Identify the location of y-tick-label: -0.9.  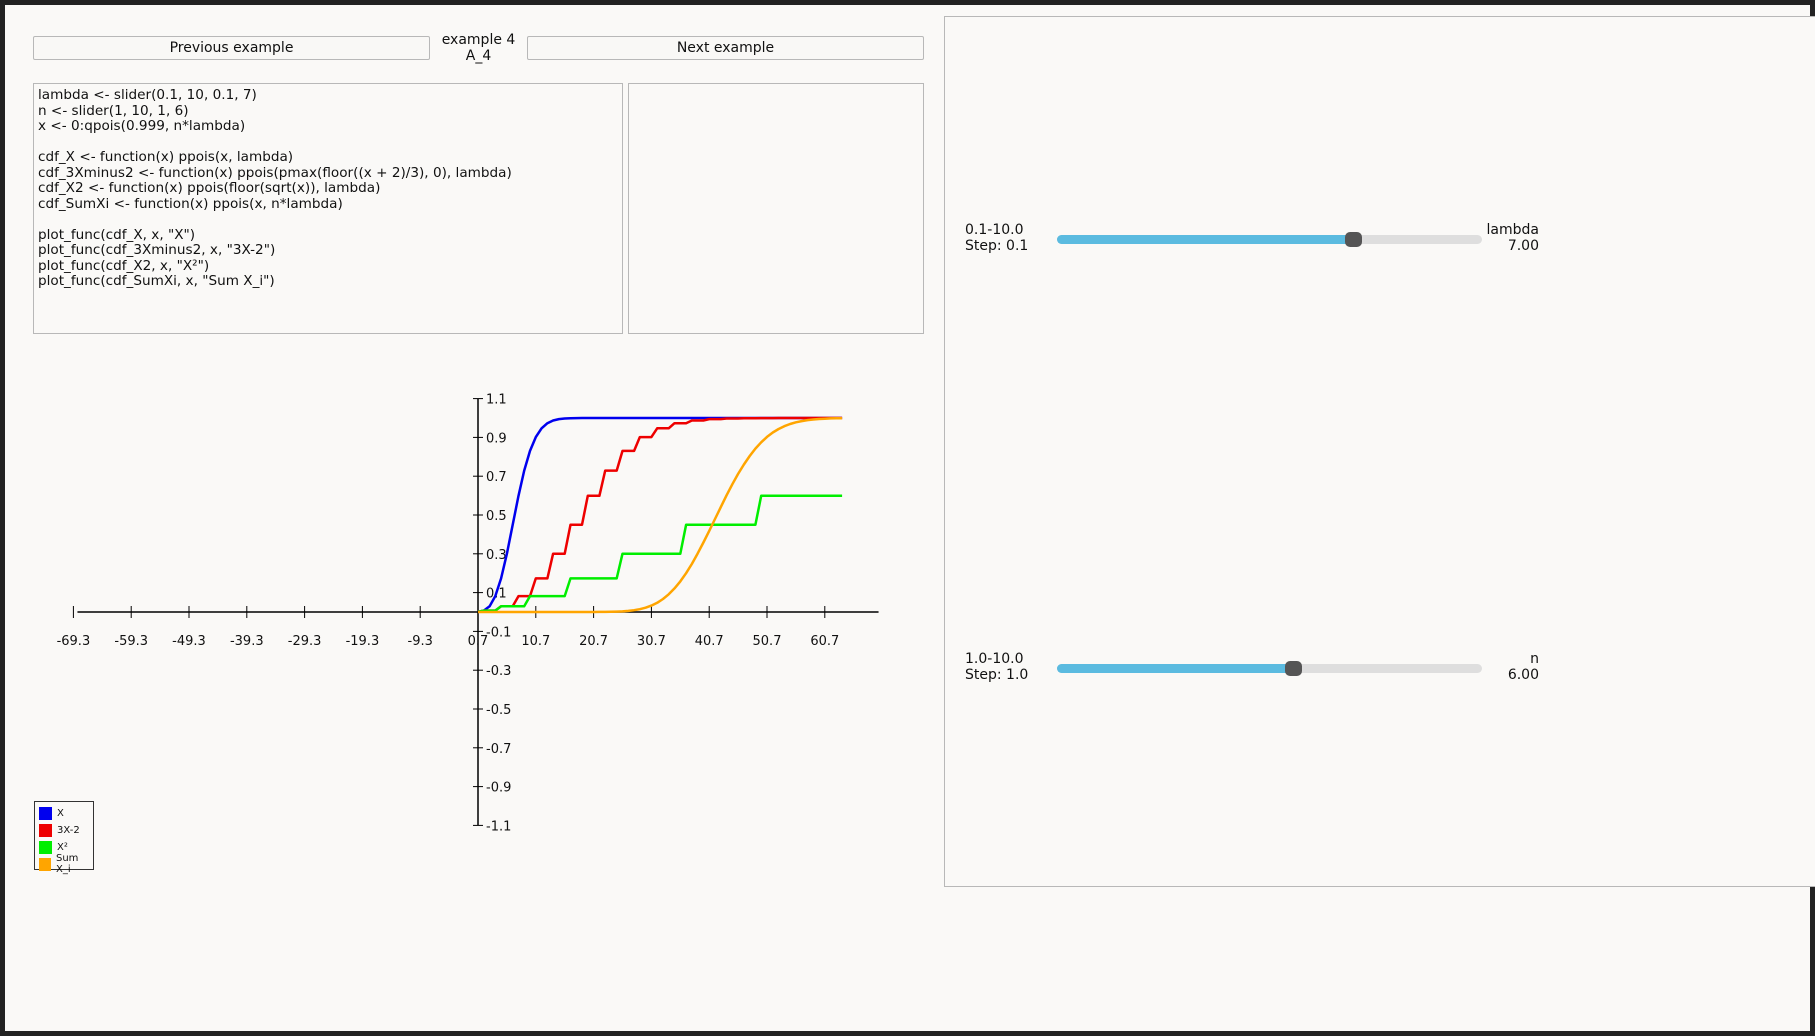
(498, 788).